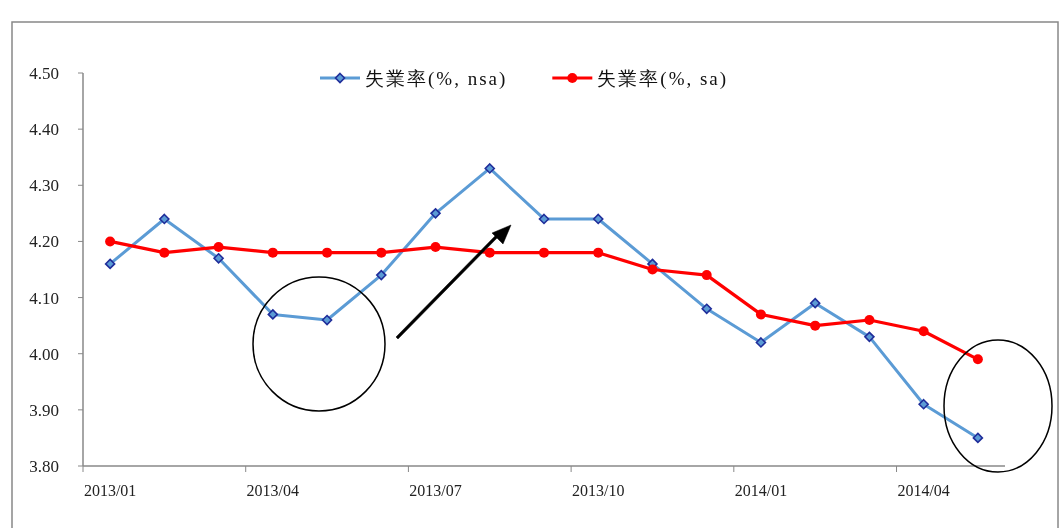 This screenshot has height=528, width=1063. I want to click on x-tick-label: 2013/01, so click(110, 490).